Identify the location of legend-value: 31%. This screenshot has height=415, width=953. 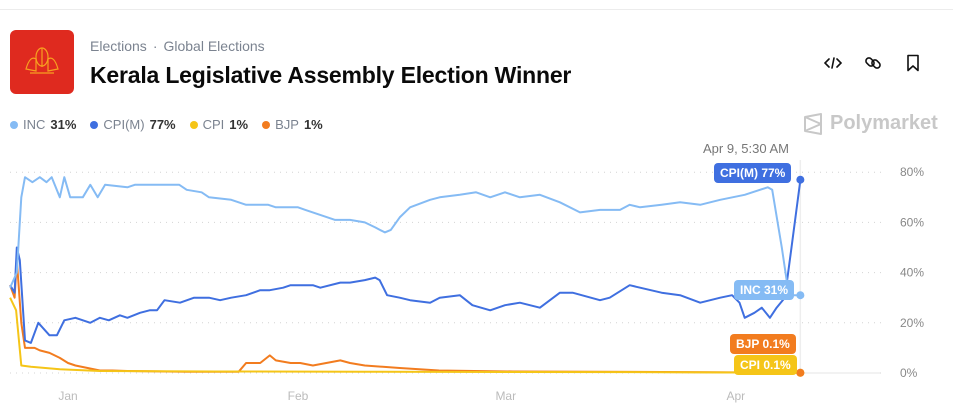
(63, 124).